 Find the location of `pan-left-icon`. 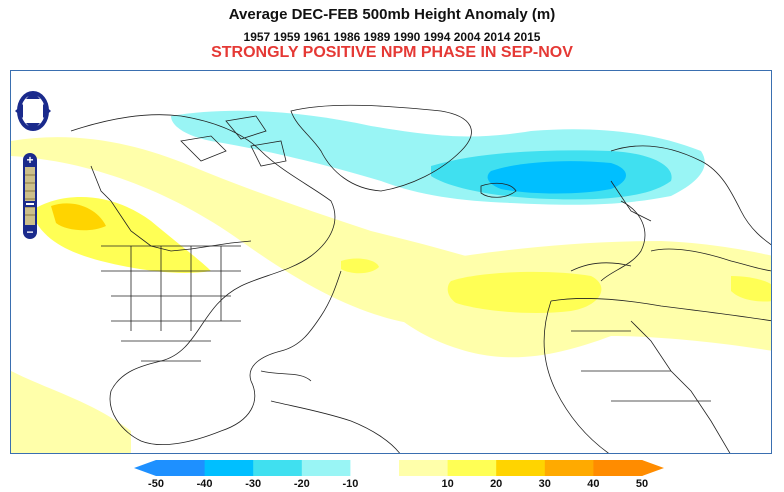

pan-left-icon is located at coordinates (19, 111).